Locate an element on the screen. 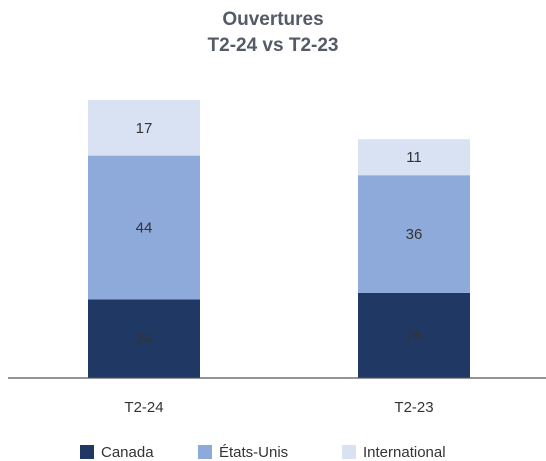 Image resolution: width=546 pixels, height=461 pixels. value-label: 11 is located at coordinates (414, 157).